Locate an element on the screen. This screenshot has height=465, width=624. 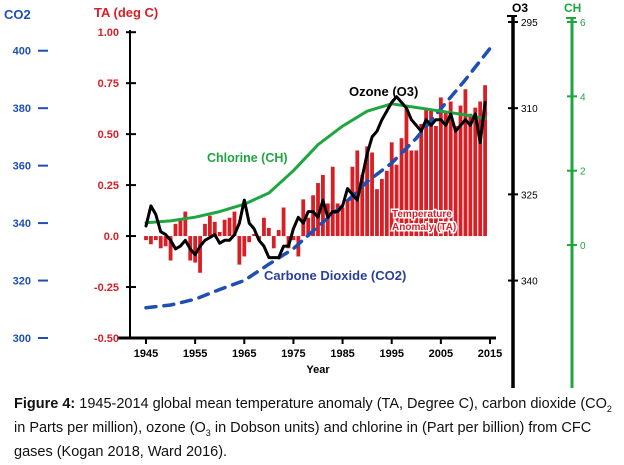
o3-tick-label: 325 is located at coordinates (529, 195).